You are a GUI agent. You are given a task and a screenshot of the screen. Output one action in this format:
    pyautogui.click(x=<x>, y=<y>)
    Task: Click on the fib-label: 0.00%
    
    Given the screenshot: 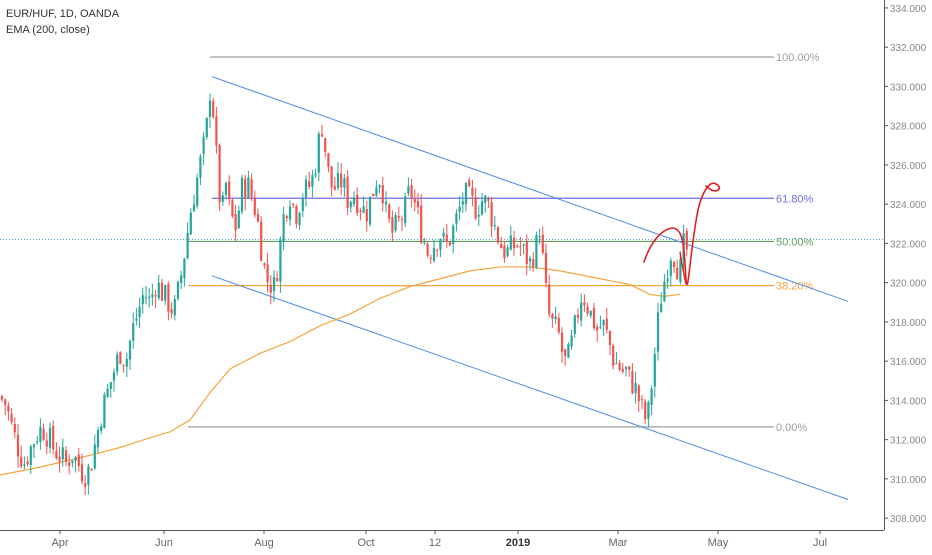 What is the action you would take?
    pyautogui.click(x=791, y=428)
    